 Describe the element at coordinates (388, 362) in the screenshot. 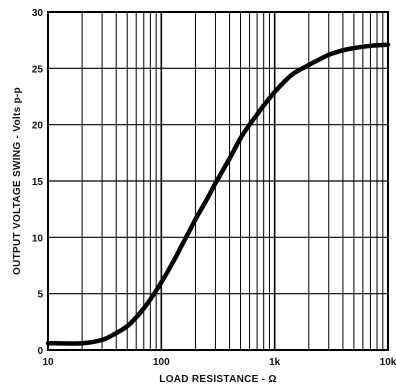

I see `x-tick-label: 10k` at that location.